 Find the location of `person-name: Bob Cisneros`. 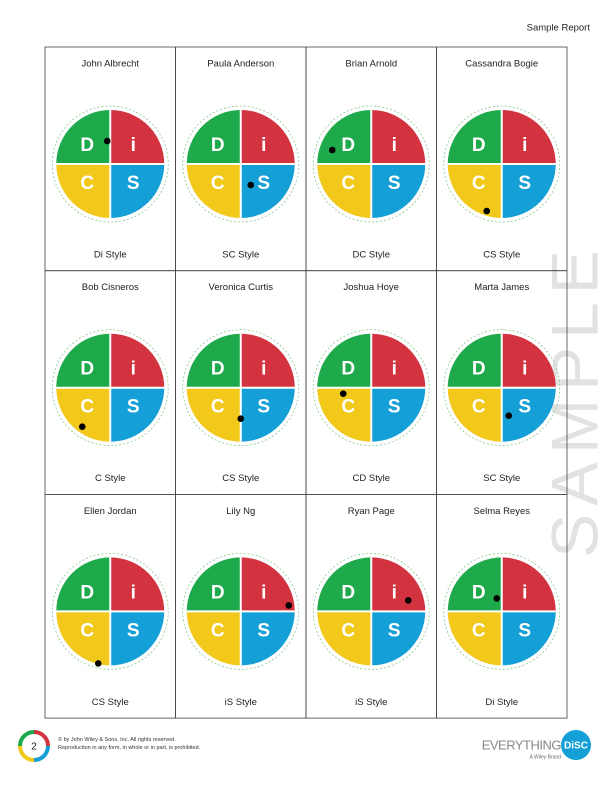

person-name: Bob Cisneros is located at coordinates (110, 287).